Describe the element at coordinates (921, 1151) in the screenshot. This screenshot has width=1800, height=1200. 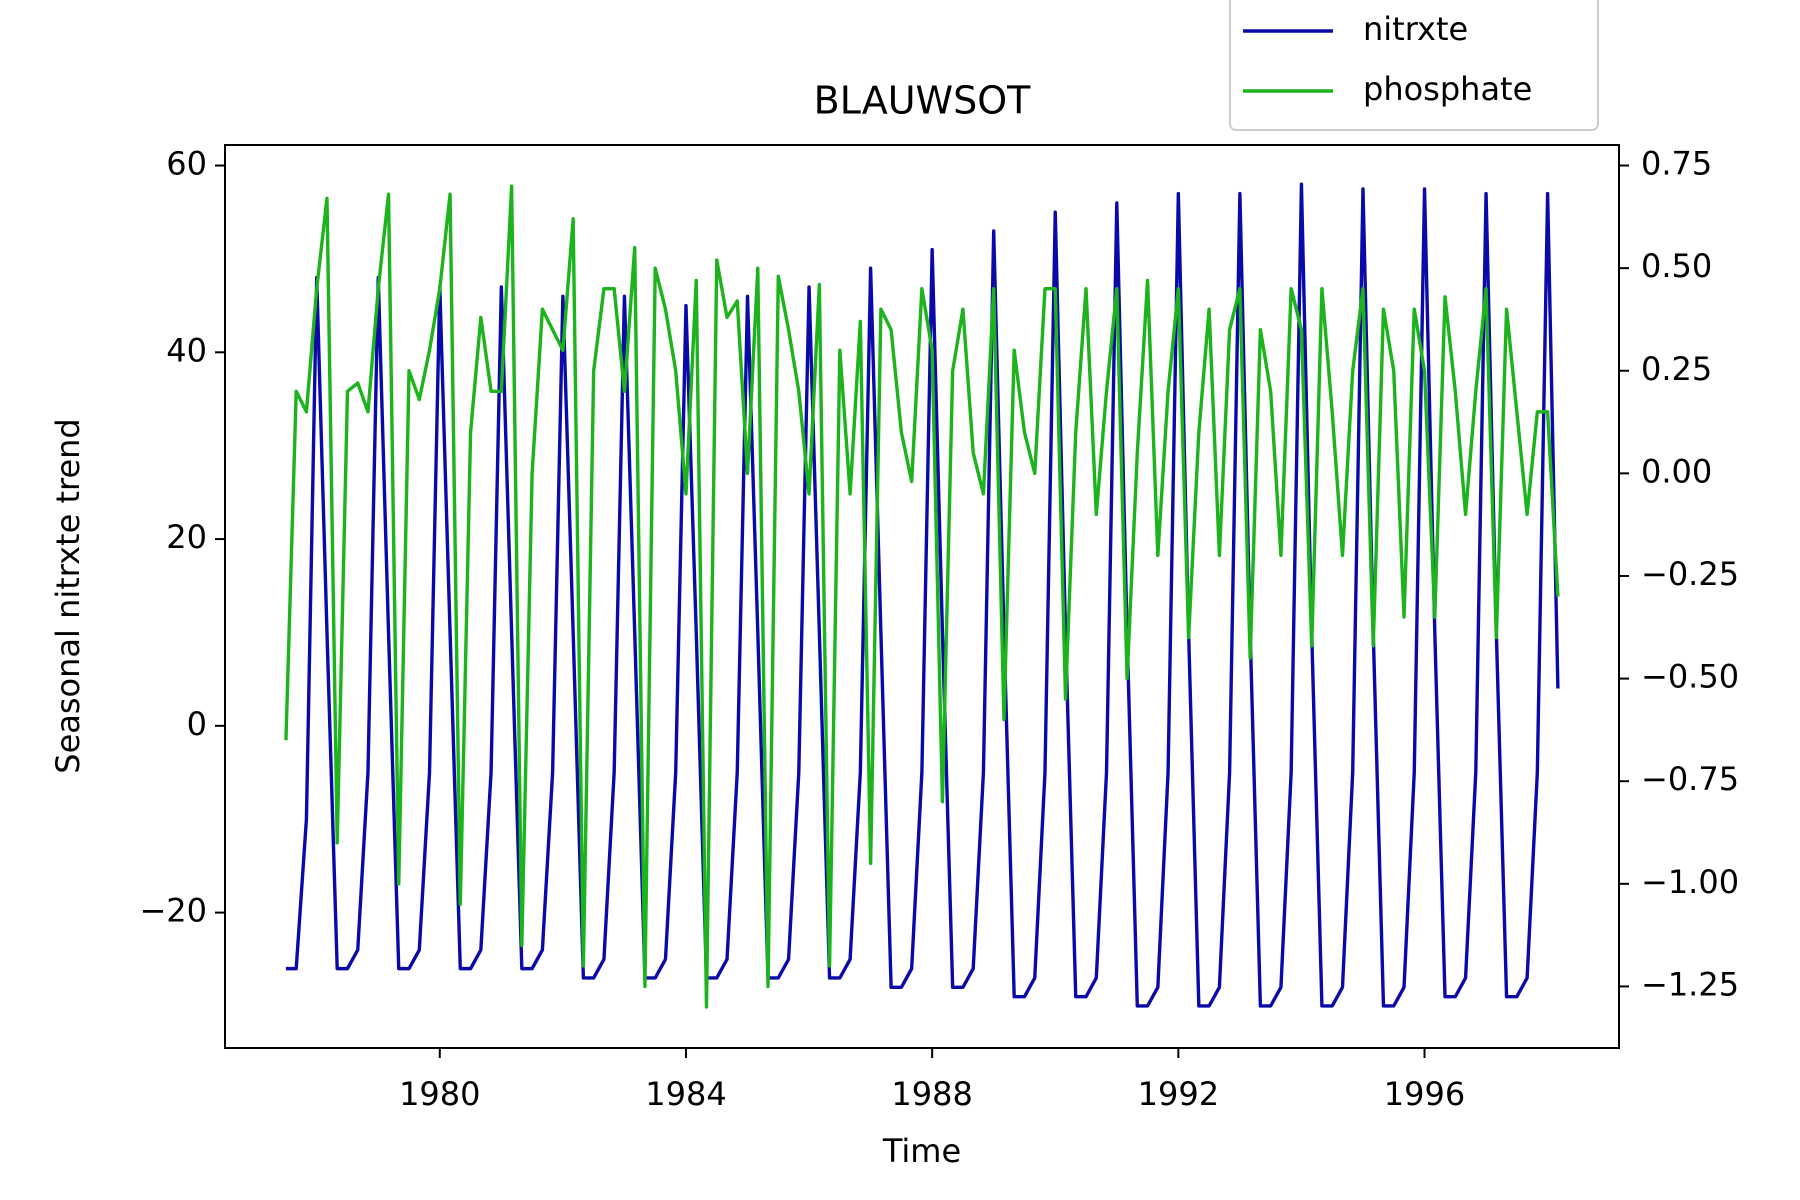
I see `x-axis-label: Time` at that location.